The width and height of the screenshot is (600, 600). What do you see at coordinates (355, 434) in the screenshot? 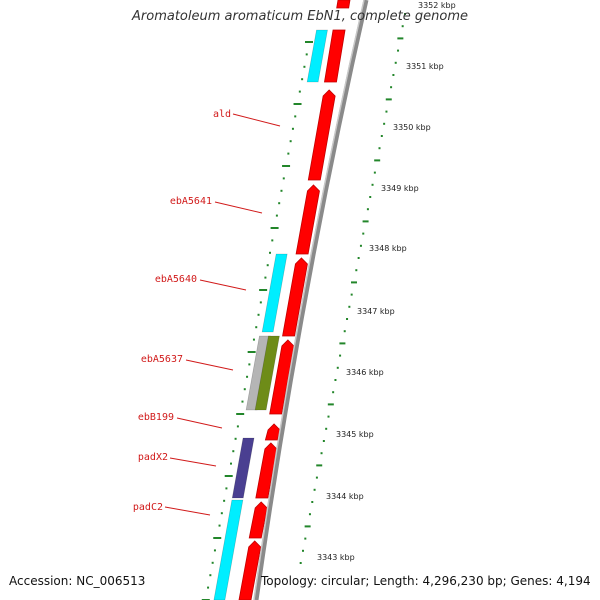
I see `kbp-label-3345: 3345 kbp` at bounding box center [355, 434].